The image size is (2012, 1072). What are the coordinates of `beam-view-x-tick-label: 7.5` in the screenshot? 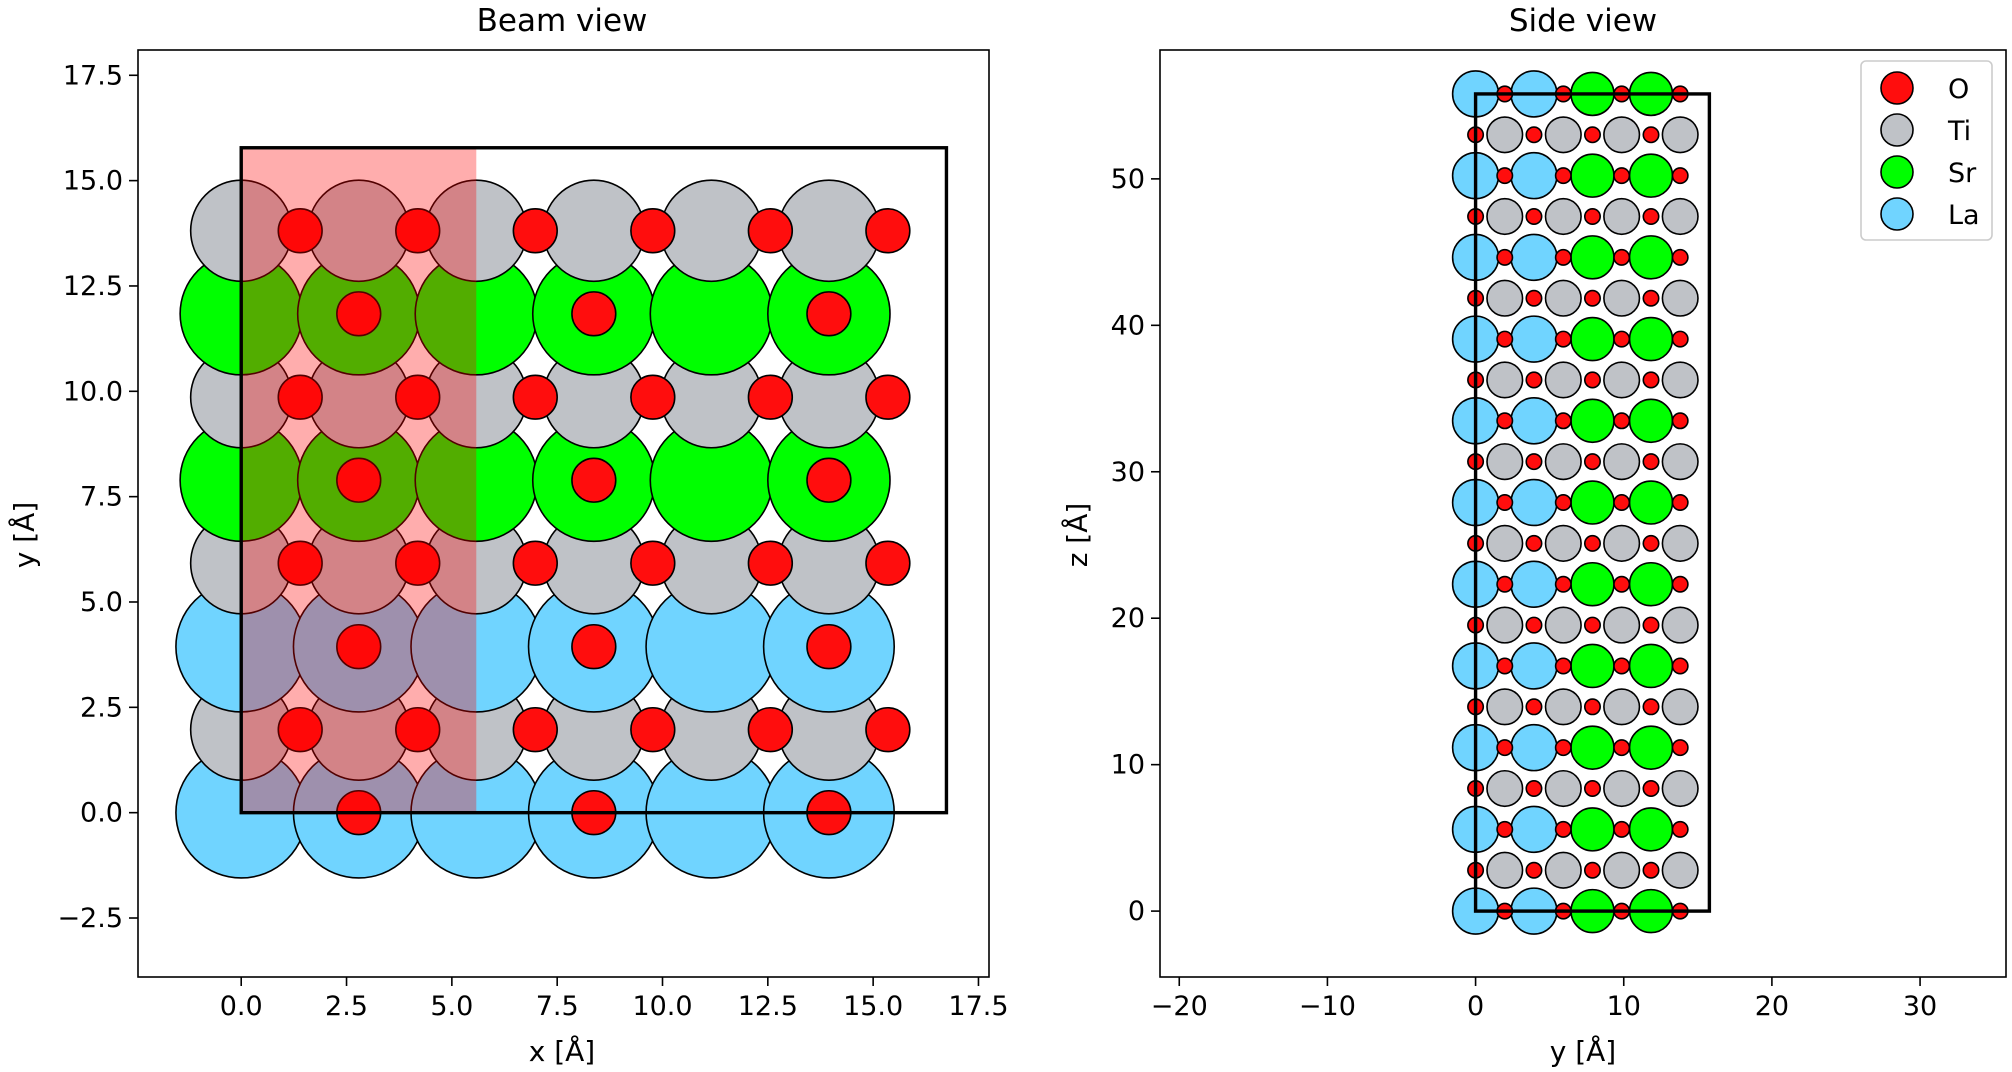 It's located at (557, 1006).